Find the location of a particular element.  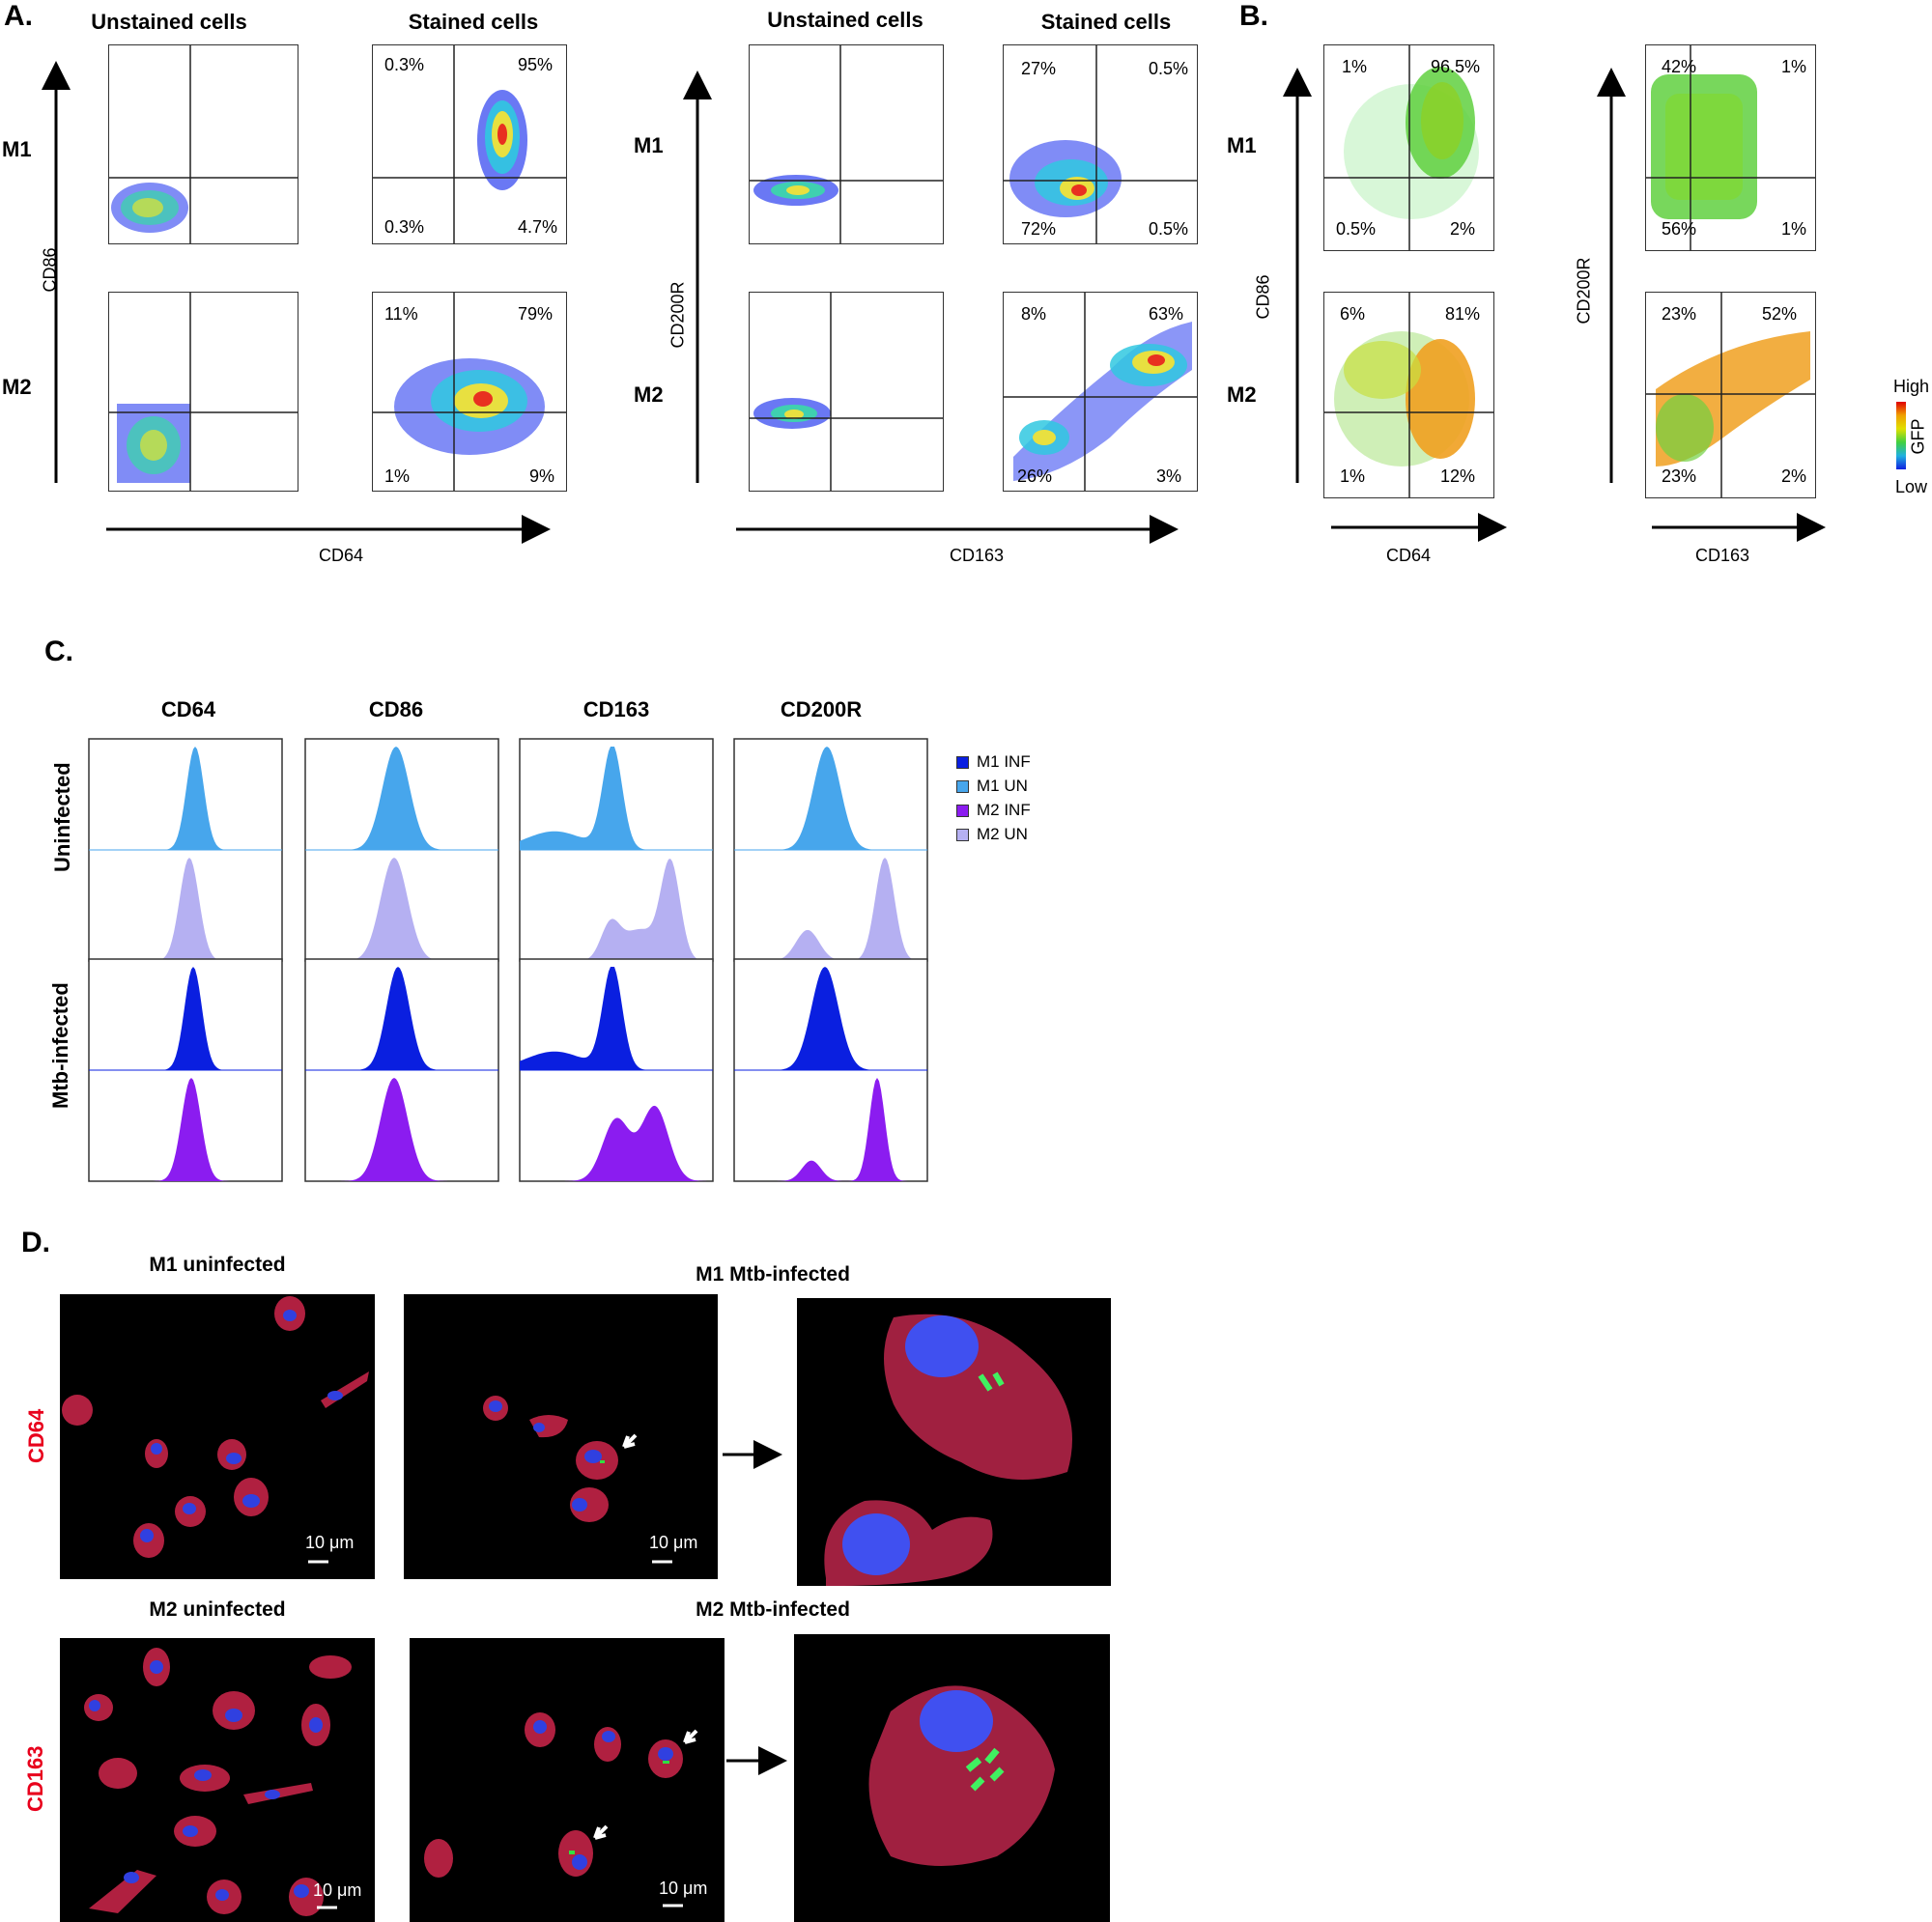

pct-b-cd163-m1-ur: 1% is located at coordinates (1794, 66).